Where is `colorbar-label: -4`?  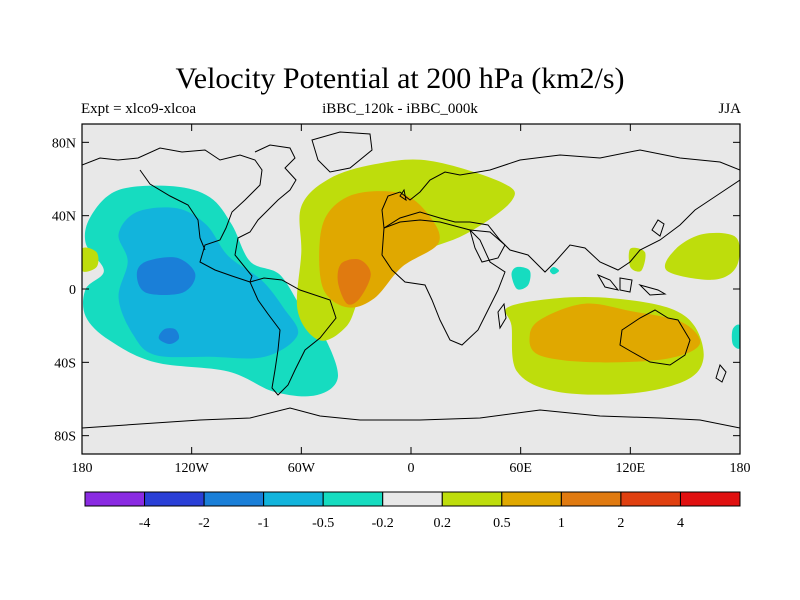 colorbar-label: -4 is located at coordinates (145, 523).